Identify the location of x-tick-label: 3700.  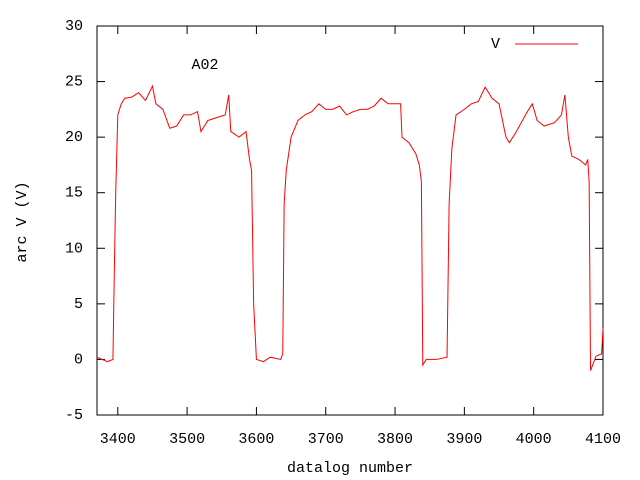
(326, 439).